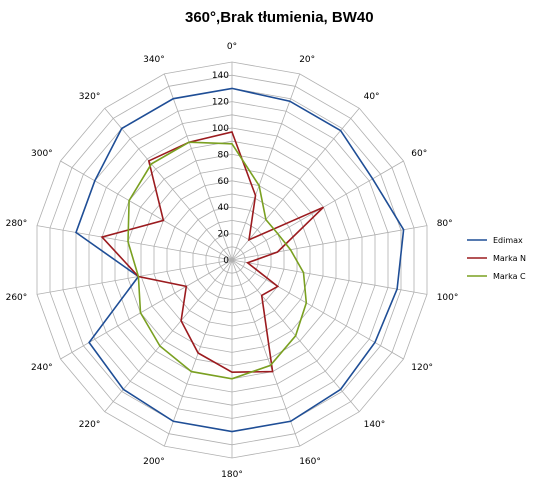 The height and width of the screenshot is (492, 538). Describe the element at coordinates (508, 240) in the screenshot. I see `legend-label: Edimax` at that location.